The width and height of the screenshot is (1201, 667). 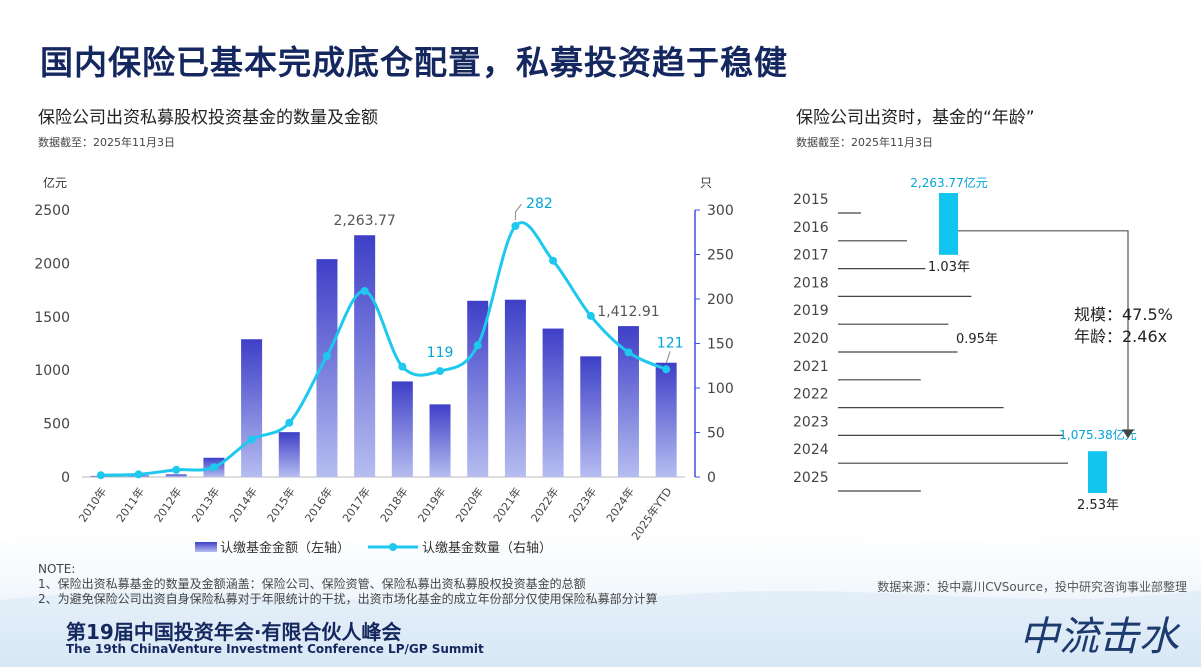 What do you see at coordinates (469, 505) in the screenshot?
I see `x-tick-label: 2020年` at bounding box center [469, 505].